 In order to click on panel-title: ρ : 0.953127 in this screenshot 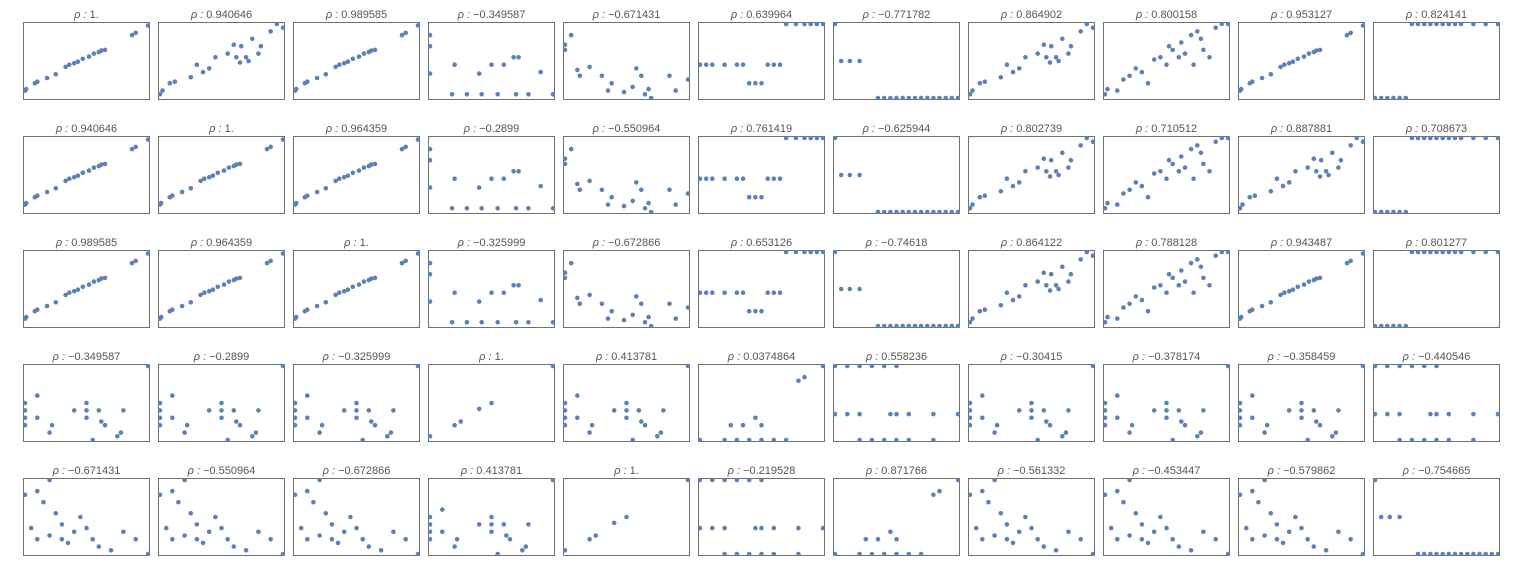, I will do `click(1301, 15)`.